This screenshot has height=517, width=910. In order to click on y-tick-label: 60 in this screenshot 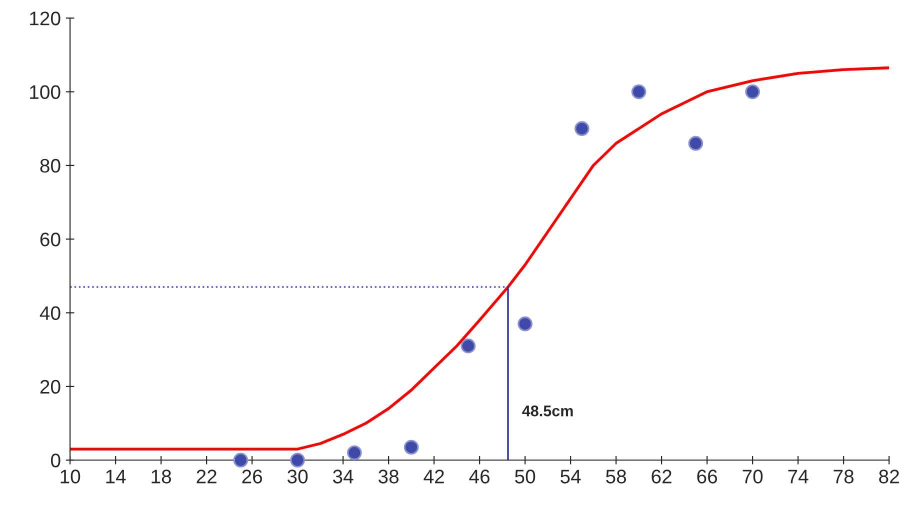, I will do `click(50, 239)`.